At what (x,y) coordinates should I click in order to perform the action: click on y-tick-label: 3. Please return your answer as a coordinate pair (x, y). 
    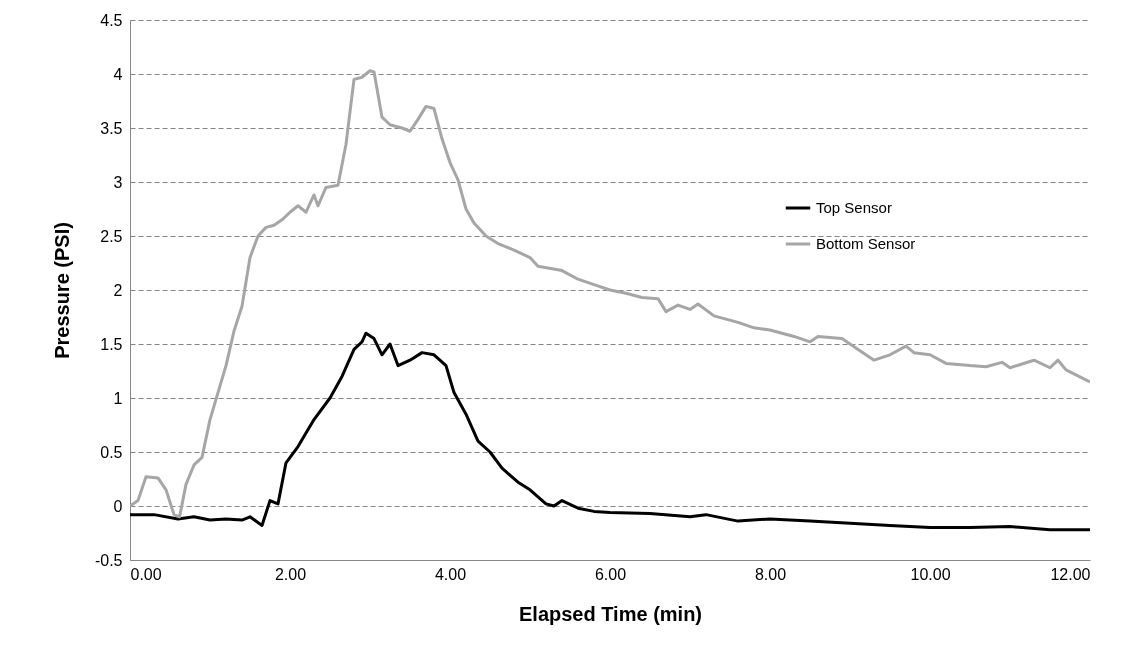
    Looking at the image, I should click on (118, 182).